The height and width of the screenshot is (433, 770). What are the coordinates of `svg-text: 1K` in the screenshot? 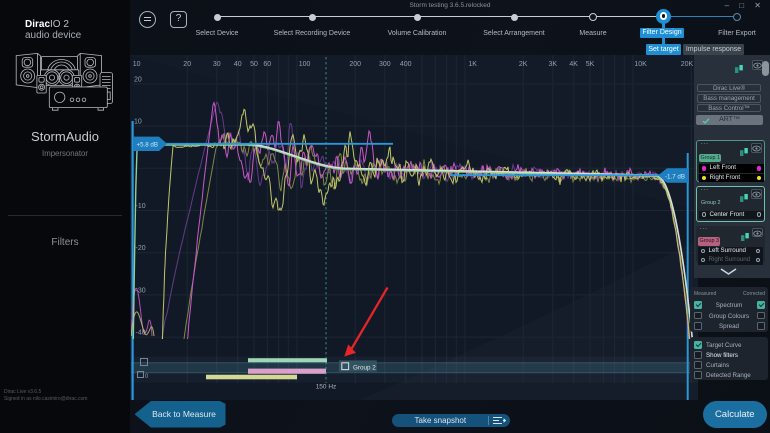 It's located at (472, 64).